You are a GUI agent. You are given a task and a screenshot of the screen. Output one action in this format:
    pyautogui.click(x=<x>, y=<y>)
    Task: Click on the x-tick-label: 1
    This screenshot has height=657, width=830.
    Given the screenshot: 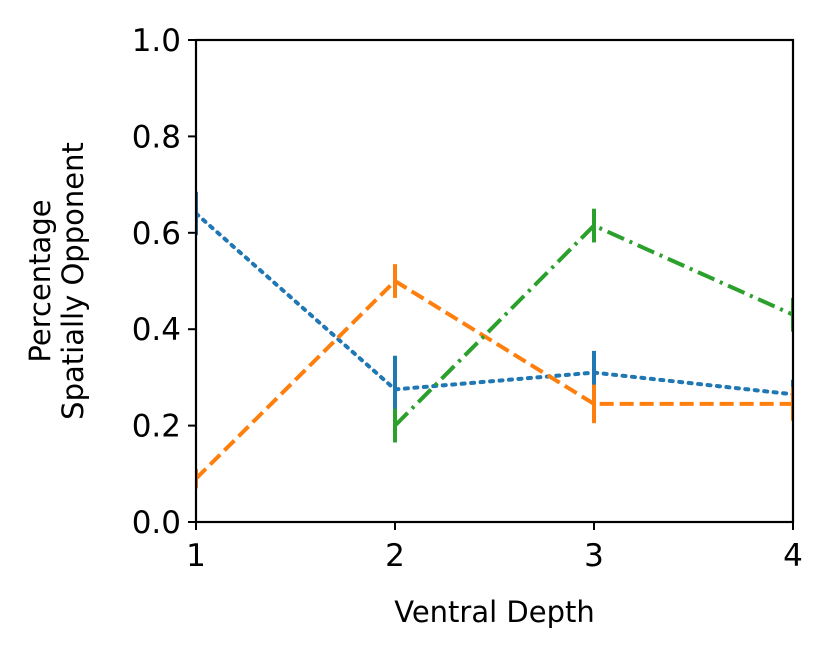 What is the action you would take?
    pyautogui.click(x=196, y=556)
    